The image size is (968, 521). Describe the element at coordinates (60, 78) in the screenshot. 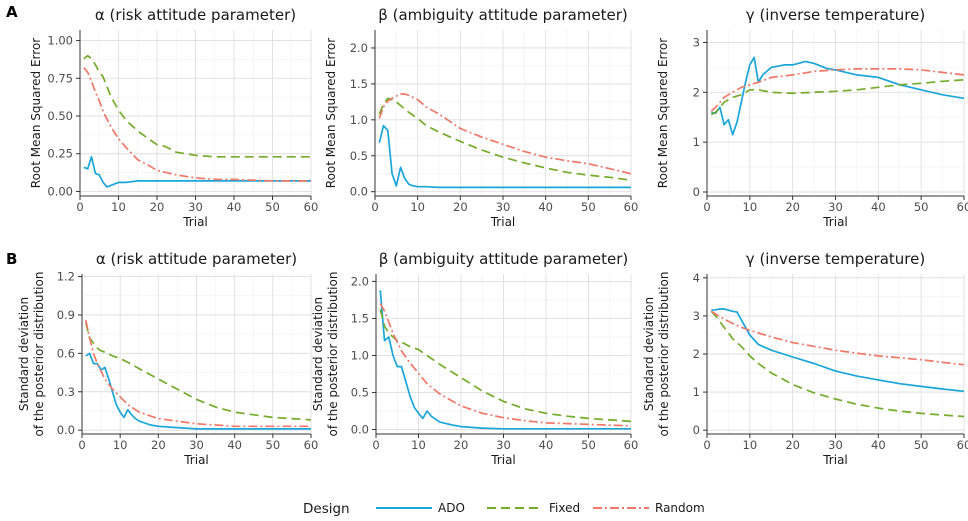

I see `tick-label-y: 0.75` at that location.